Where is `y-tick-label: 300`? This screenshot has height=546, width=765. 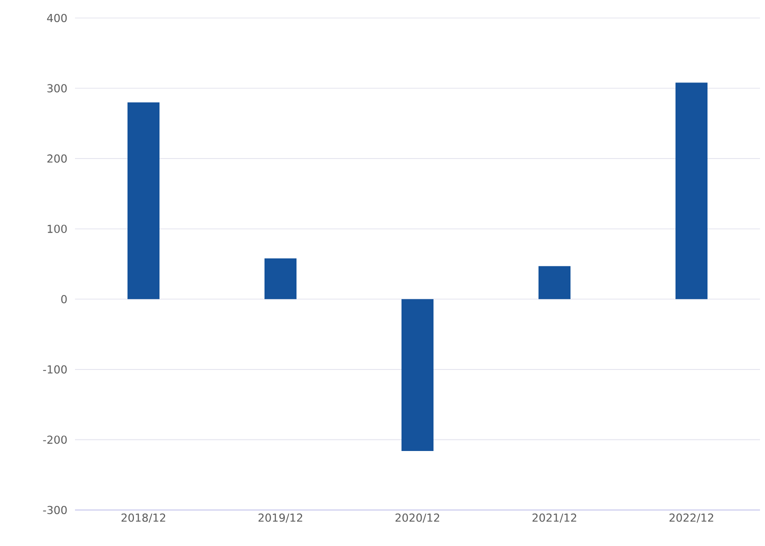
y-tick-label: 300 is located at coordinates (57, 88).